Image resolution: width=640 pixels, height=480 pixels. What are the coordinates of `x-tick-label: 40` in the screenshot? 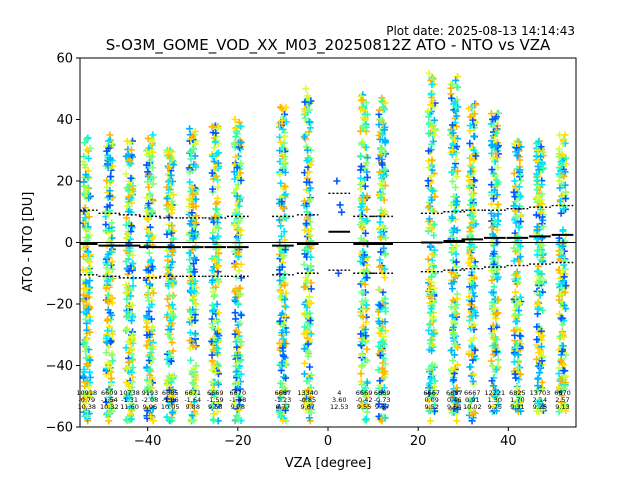 It's located at (508, 441).